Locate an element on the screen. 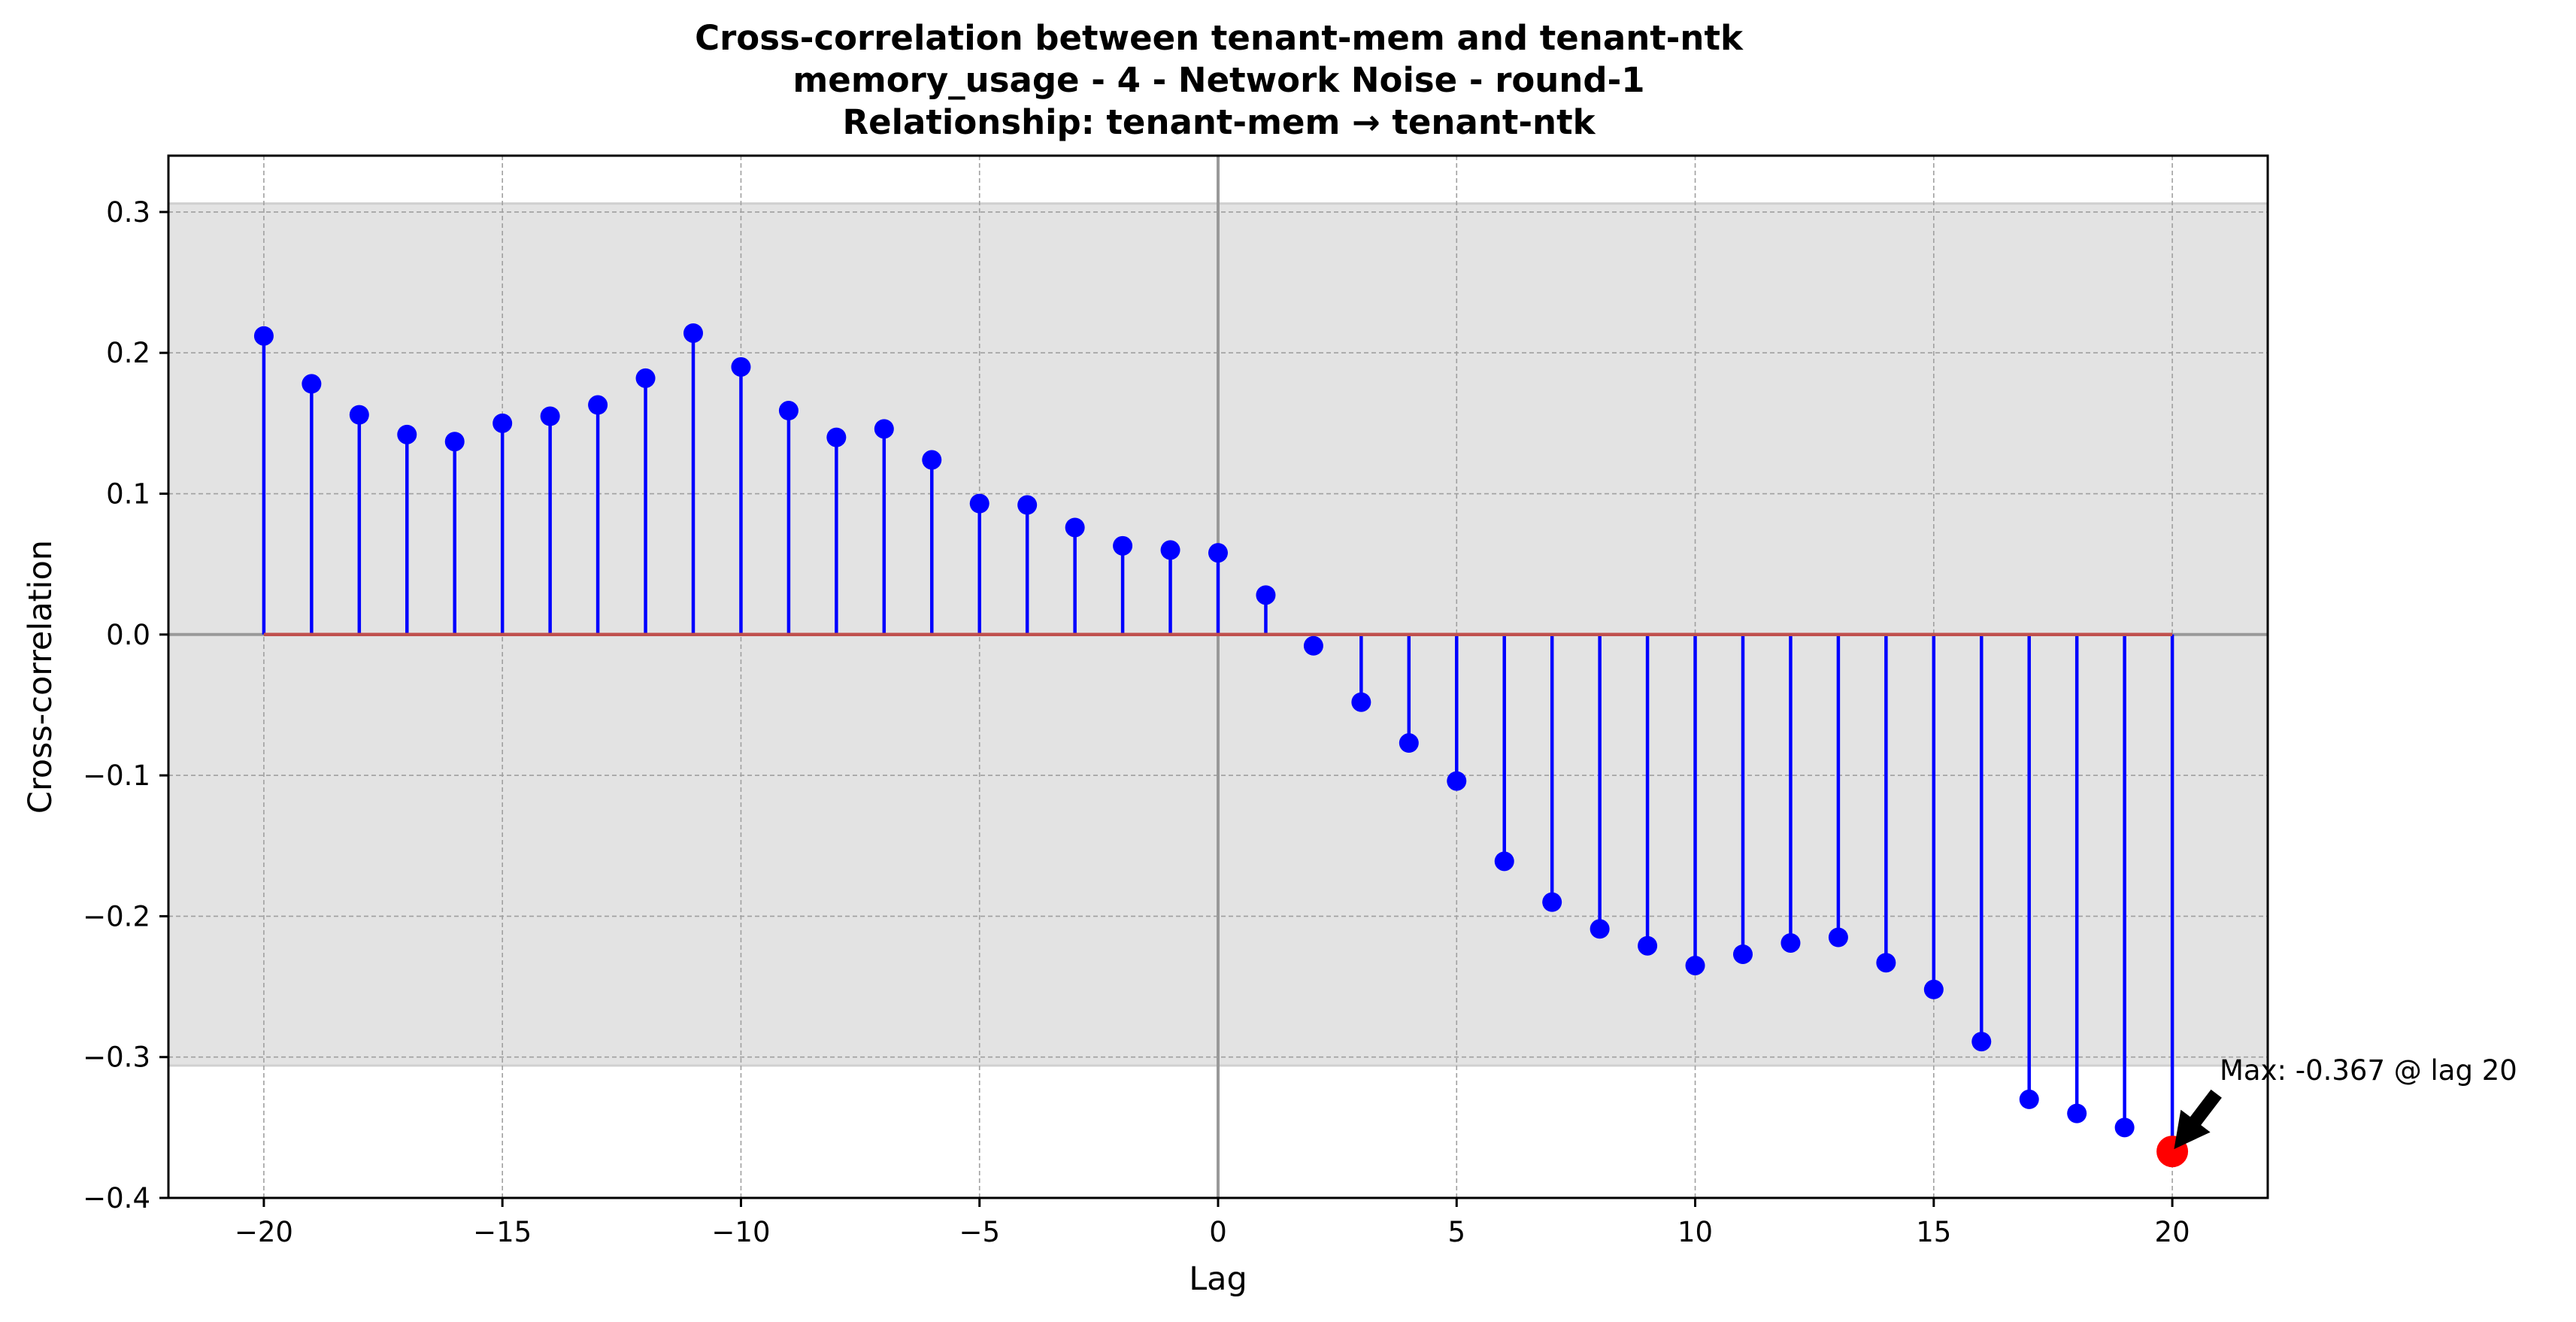 Image resolution: width=2576 pixels, height=1322 pixels. x-tick-label: −10 is located at coordinates (740, 1232).